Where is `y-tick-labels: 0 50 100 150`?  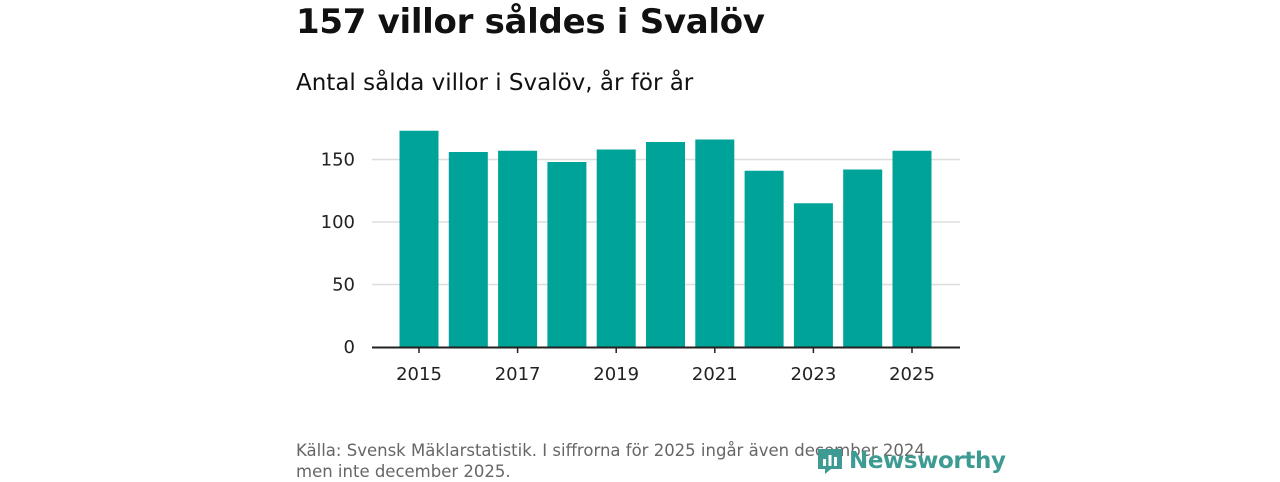
y-tick-labels: 0 50 100 150 is located at coordinates (338, 254).